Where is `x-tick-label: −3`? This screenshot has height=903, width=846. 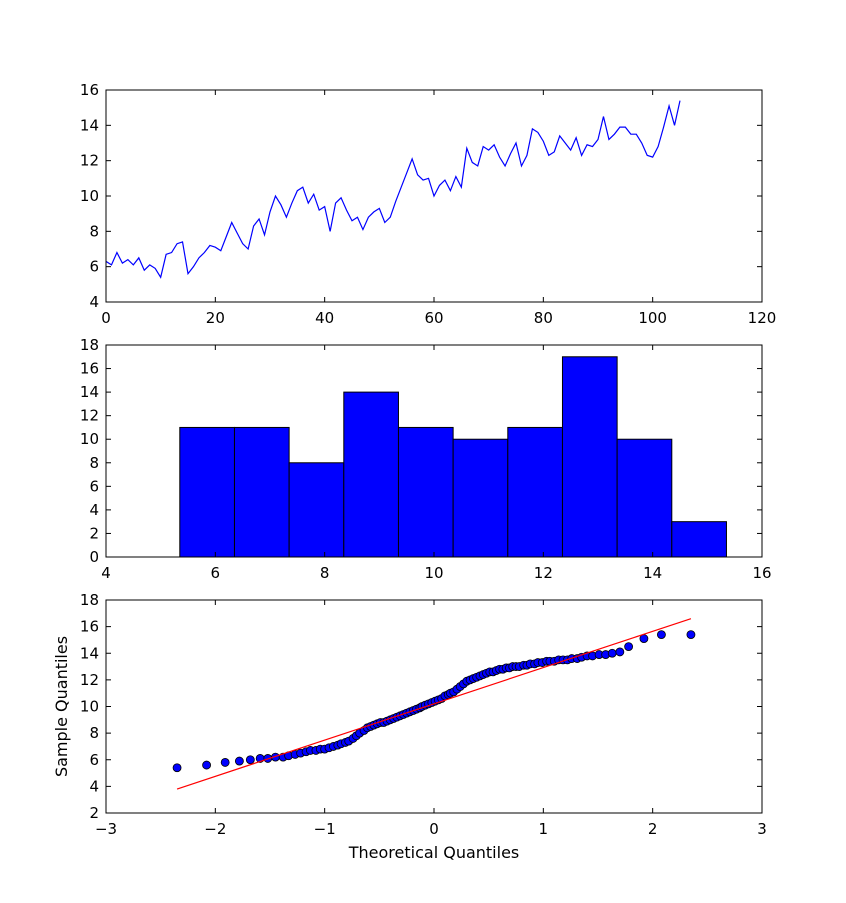 x-tick-label: −3 is located at coordinates (106, 829).